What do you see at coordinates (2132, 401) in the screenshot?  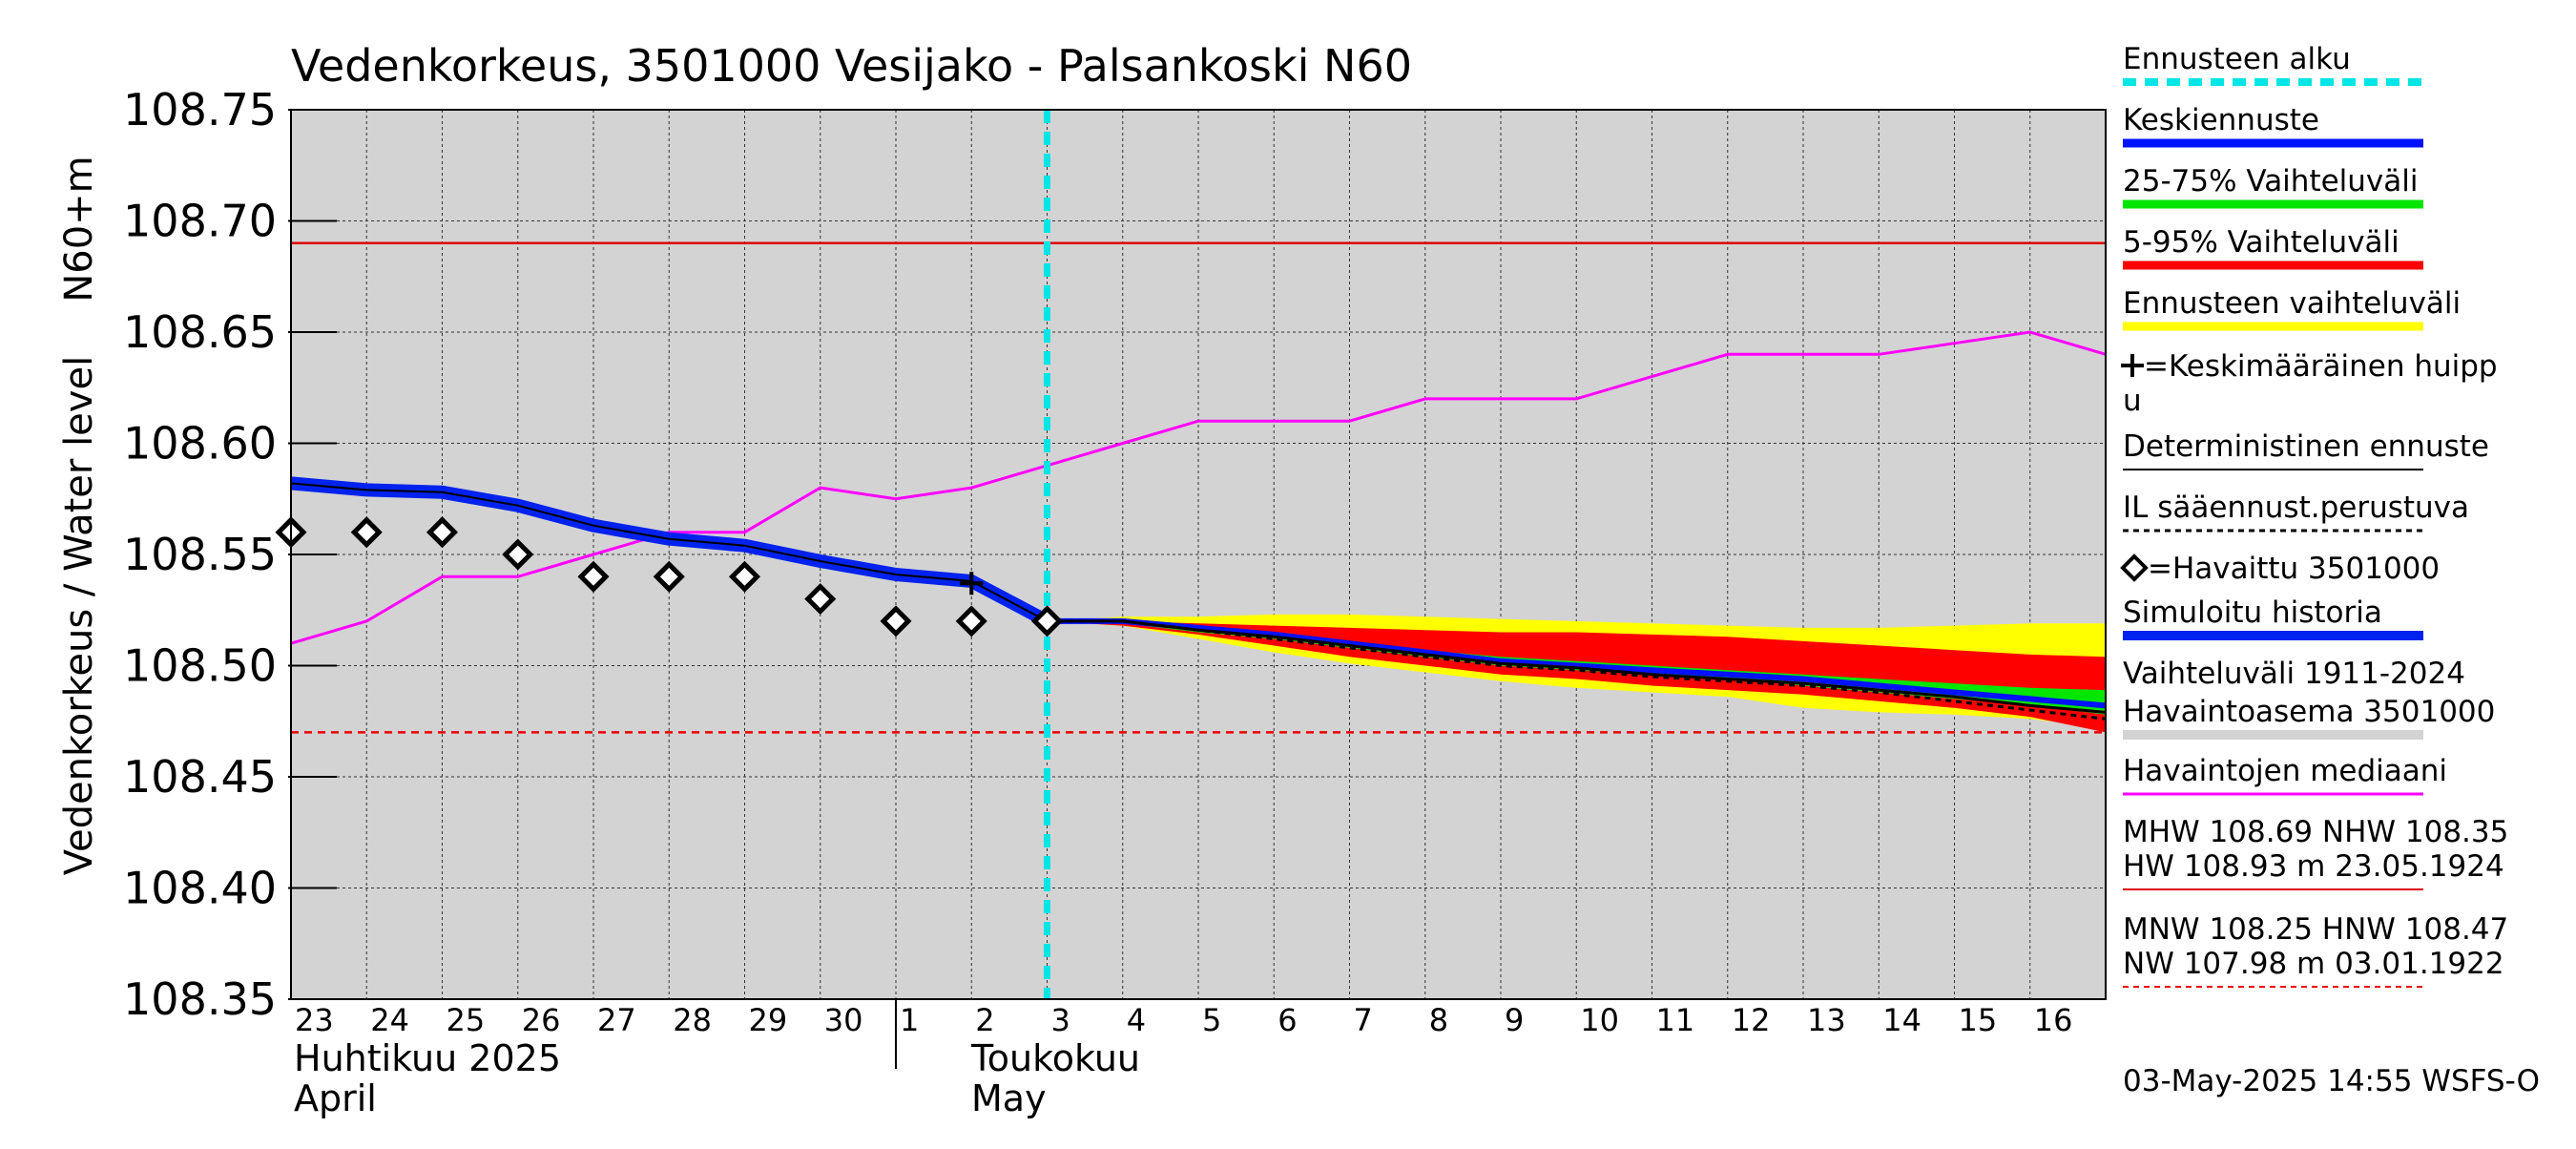 I see `legend-mean-peak-label-cont: u` at bounding box center [2132, 401].